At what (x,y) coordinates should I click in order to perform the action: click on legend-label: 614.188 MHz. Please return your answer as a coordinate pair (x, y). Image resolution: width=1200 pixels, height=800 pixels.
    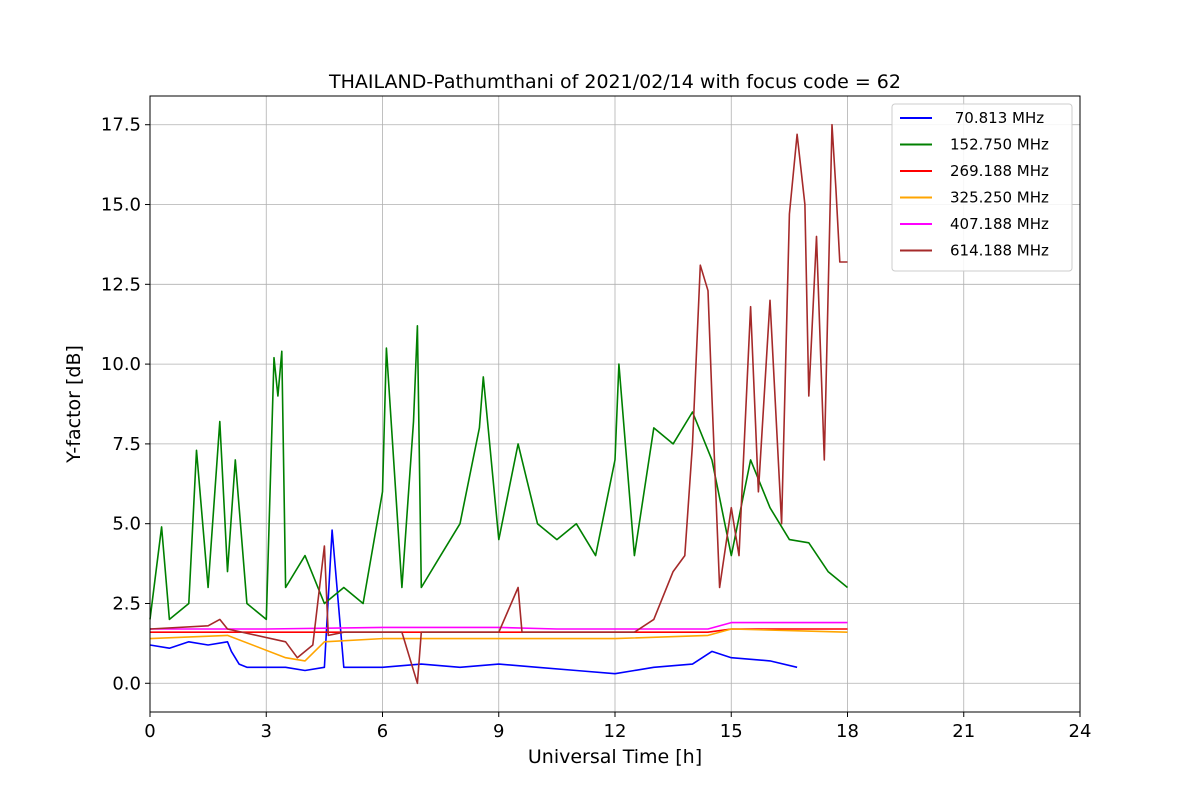
    Looking at the image, I should click on (999, 251).